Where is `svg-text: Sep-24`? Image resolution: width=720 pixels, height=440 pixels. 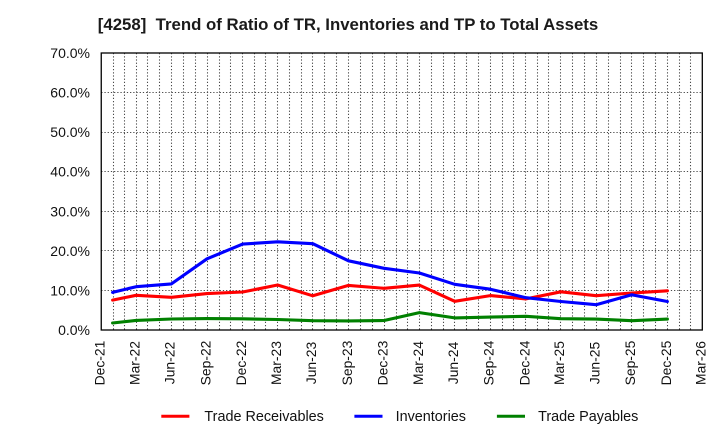 svg-text: Sep-24 is located at coordinates (489, 362).